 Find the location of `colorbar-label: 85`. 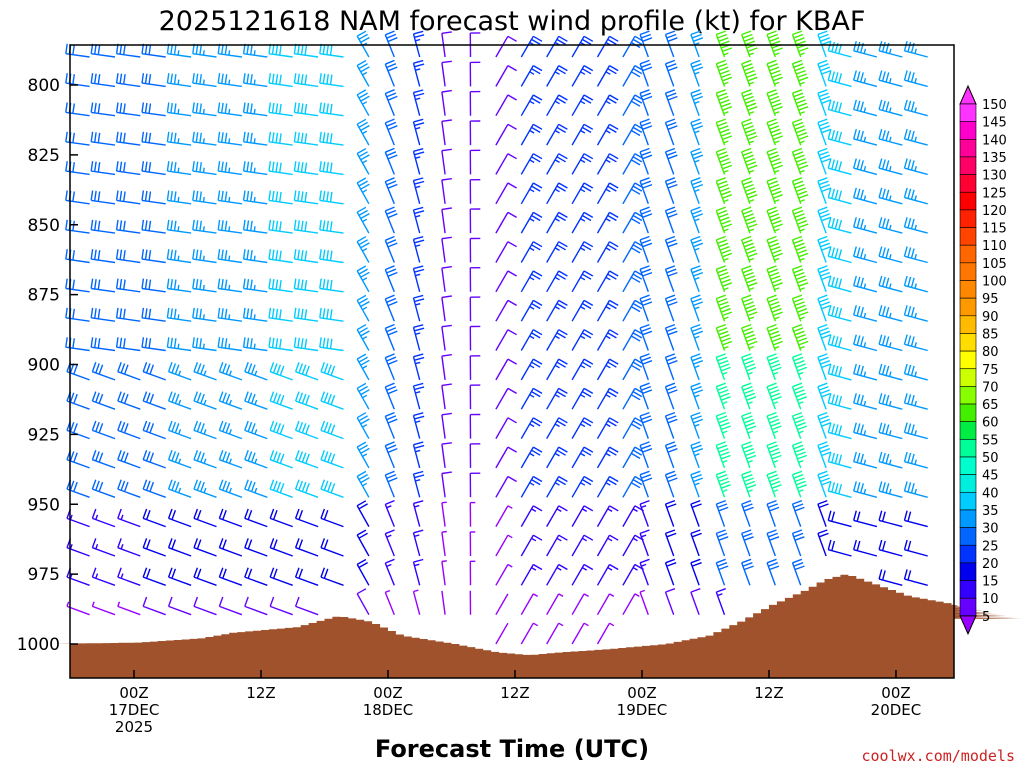

colorbar-label: 85 is located at coordinates (990, 334).